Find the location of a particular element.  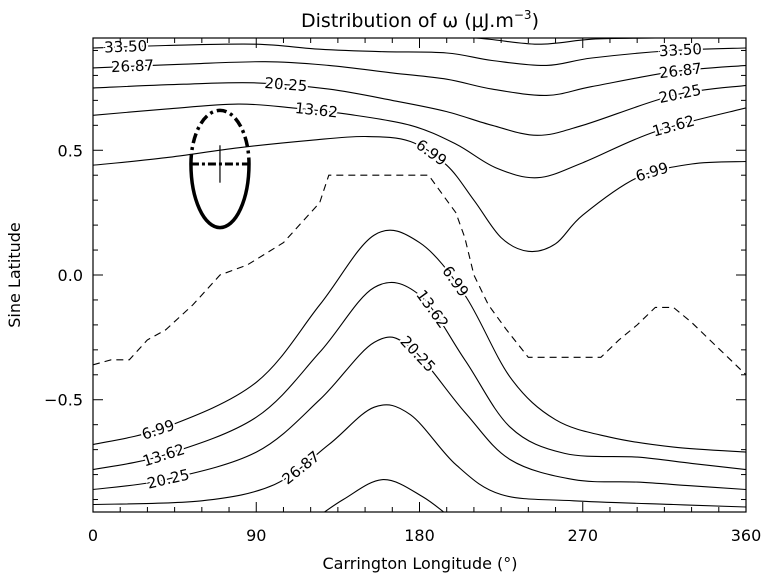

x-tick-label: 0 is located at coordinates (93, 535).